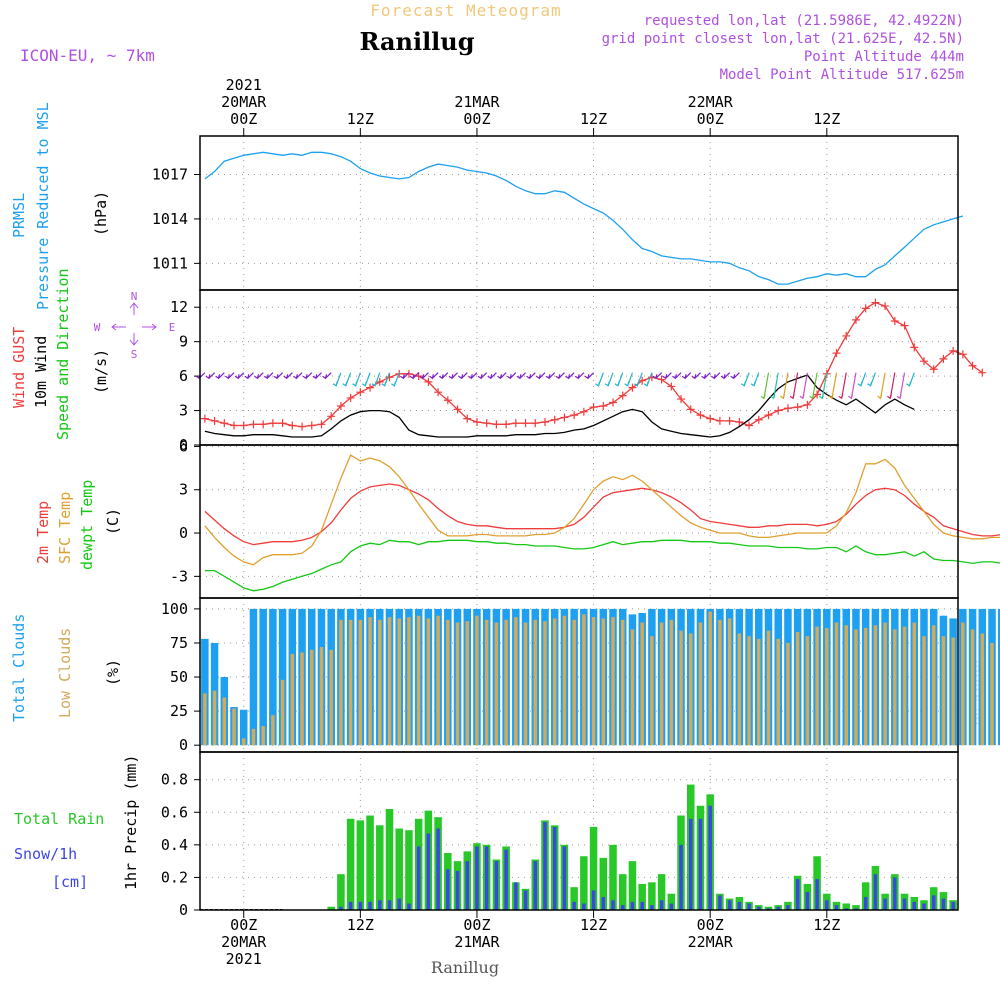 The height and width of the screenshot is (1000, 1000). What do you see at coordinates (477, 942) in the screenshot?
I see `bottom-time-label: 21MAR` at bounding box center [477, 942].